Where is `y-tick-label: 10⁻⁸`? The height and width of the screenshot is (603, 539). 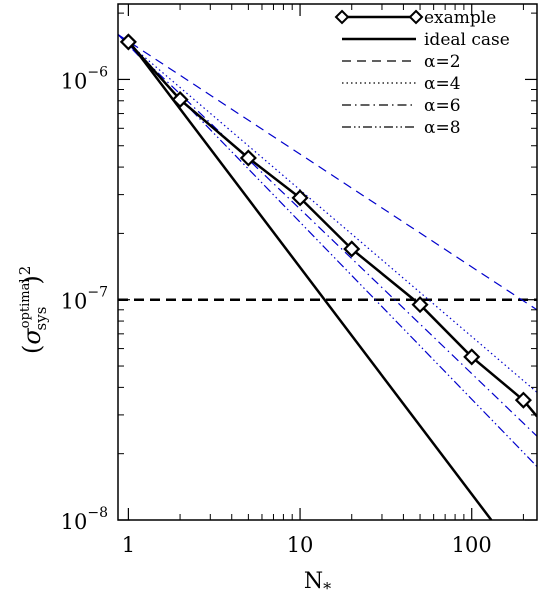 y-tick-label: 10⁻⁸ is located at coordinates (84, 519).